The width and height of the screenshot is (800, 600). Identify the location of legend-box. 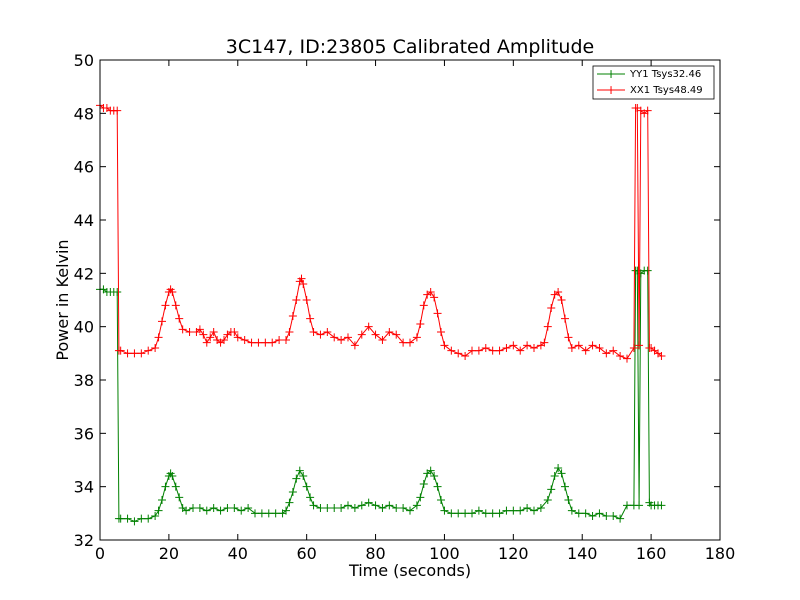
(653, 82).